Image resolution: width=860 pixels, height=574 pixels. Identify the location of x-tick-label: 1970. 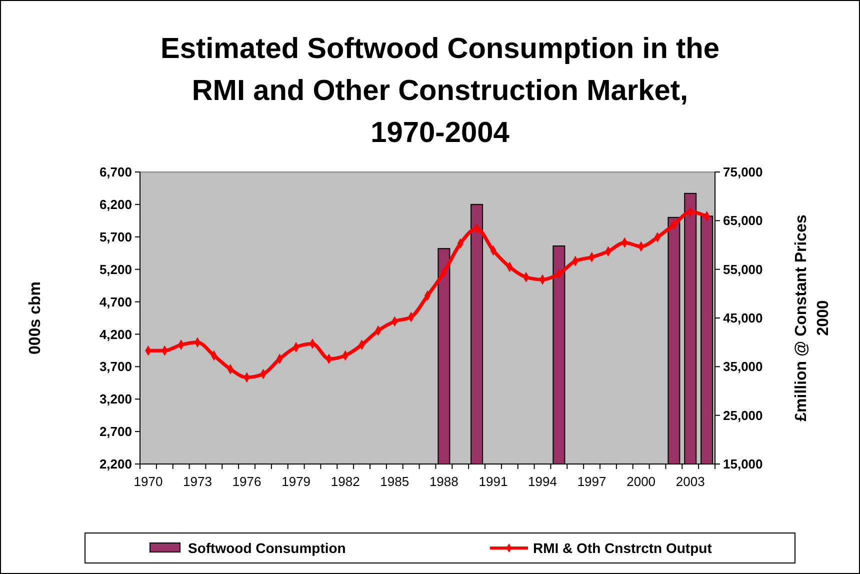
(148, 481).